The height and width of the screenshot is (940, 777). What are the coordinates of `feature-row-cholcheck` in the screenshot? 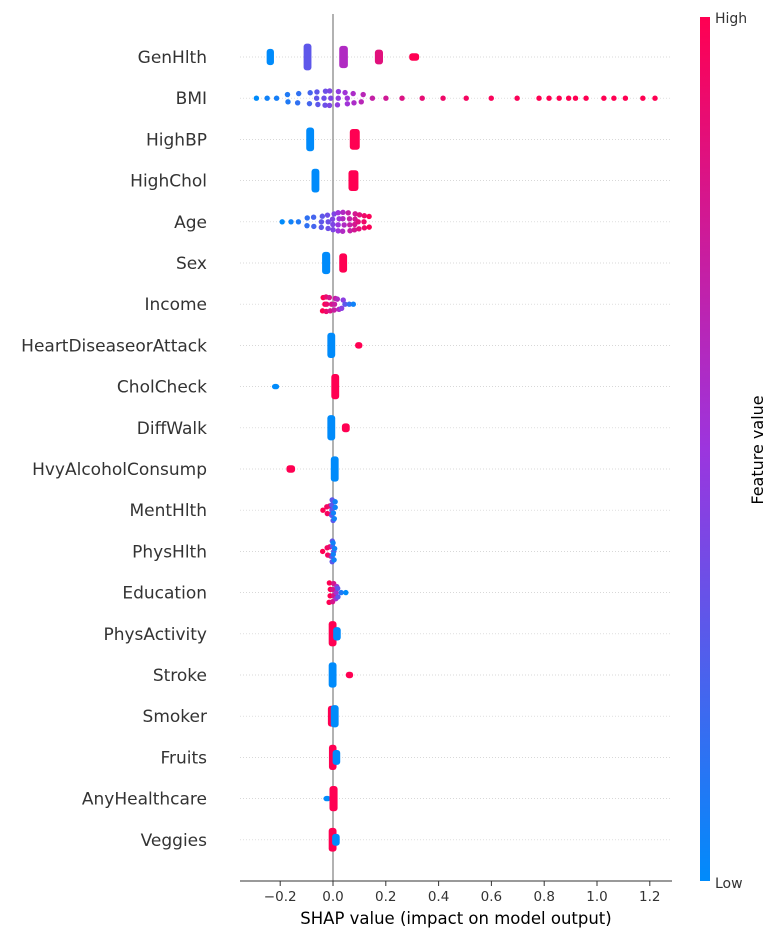 It's located at (305, 386).